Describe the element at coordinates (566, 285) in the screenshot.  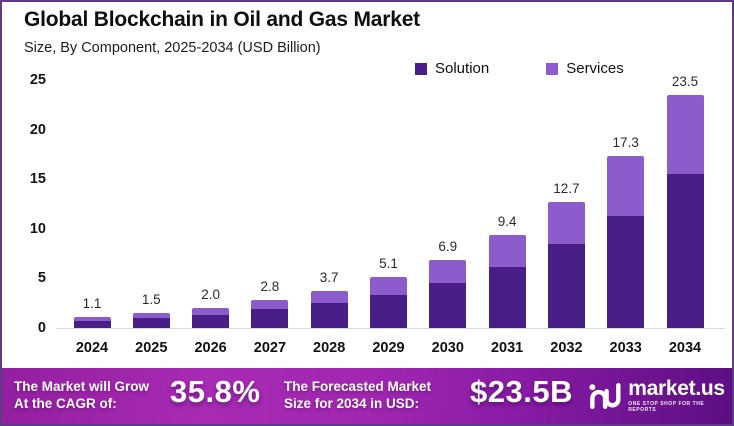
I see `bar-segment-solution-2032` at that location.